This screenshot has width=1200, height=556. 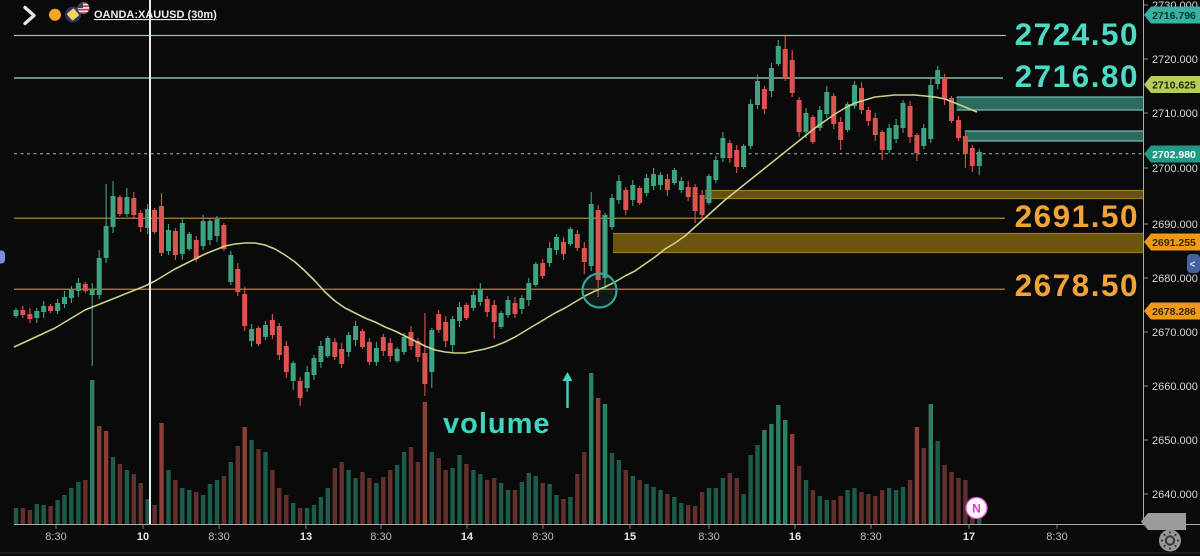 I want to click on svg-text: 2670.000, so click(x=1175, y=333).